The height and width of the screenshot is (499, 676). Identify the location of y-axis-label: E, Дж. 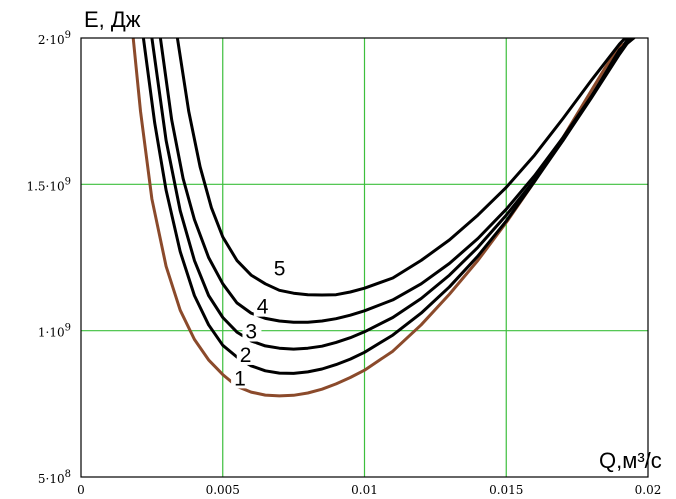
(112, 19).